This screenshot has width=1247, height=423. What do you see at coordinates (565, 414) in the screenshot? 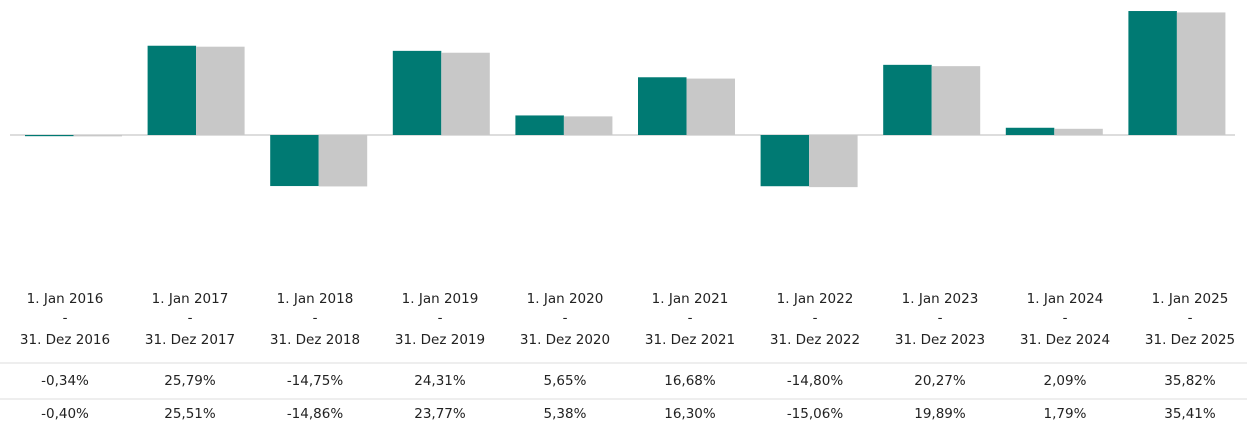
I see `value-label: 5,38%` at bounding box center [565, 414].